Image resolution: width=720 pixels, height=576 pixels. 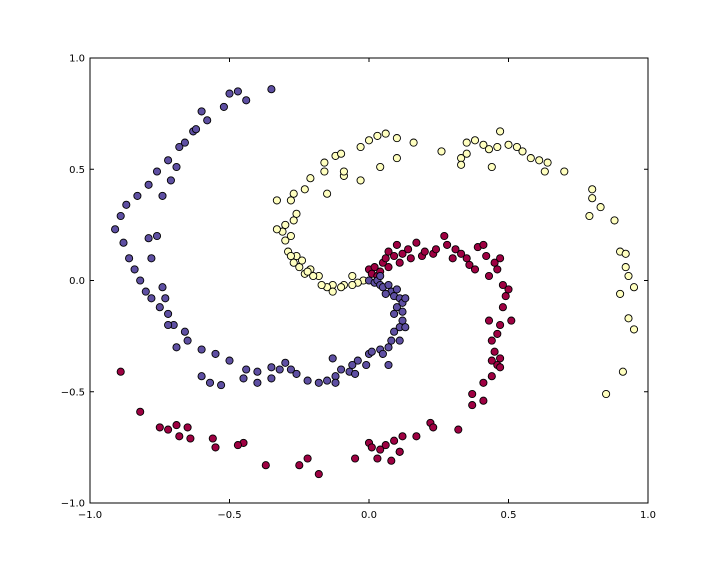 What do you see at coordinates (77, 59) in the screenshot?
I see `y-tick-label: 1.0` at bounding box center [77, 59].